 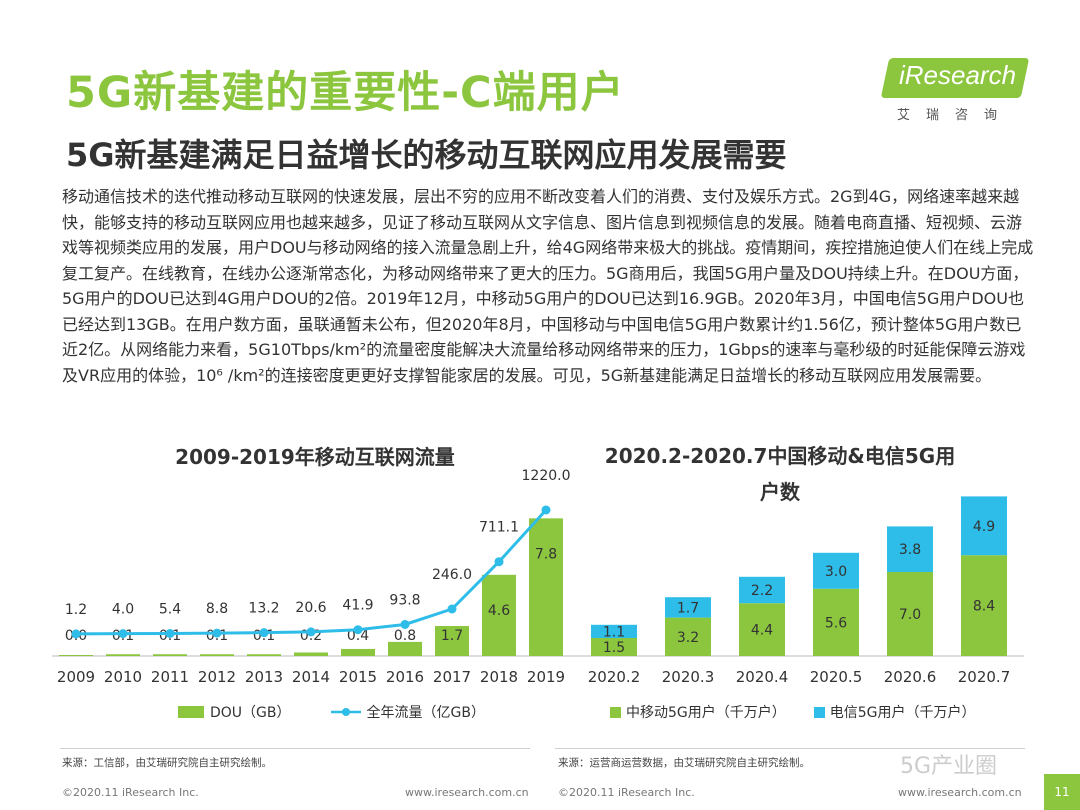 What do you see at coordinates (949, 766) in the screenshot?
I see `watermark: 5G产业圈` at bounding box center [949, 766].